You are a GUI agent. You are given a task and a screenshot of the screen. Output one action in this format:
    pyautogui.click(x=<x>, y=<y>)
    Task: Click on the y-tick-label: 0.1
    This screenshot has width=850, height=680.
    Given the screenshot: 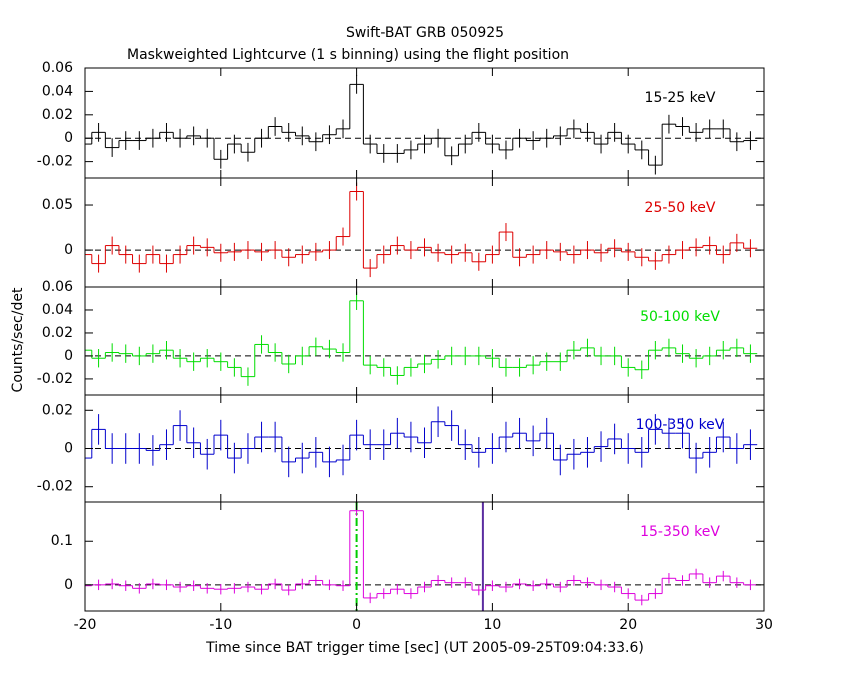 What is the action you would take?
    pyautogui.click(x=62, y=541)
    